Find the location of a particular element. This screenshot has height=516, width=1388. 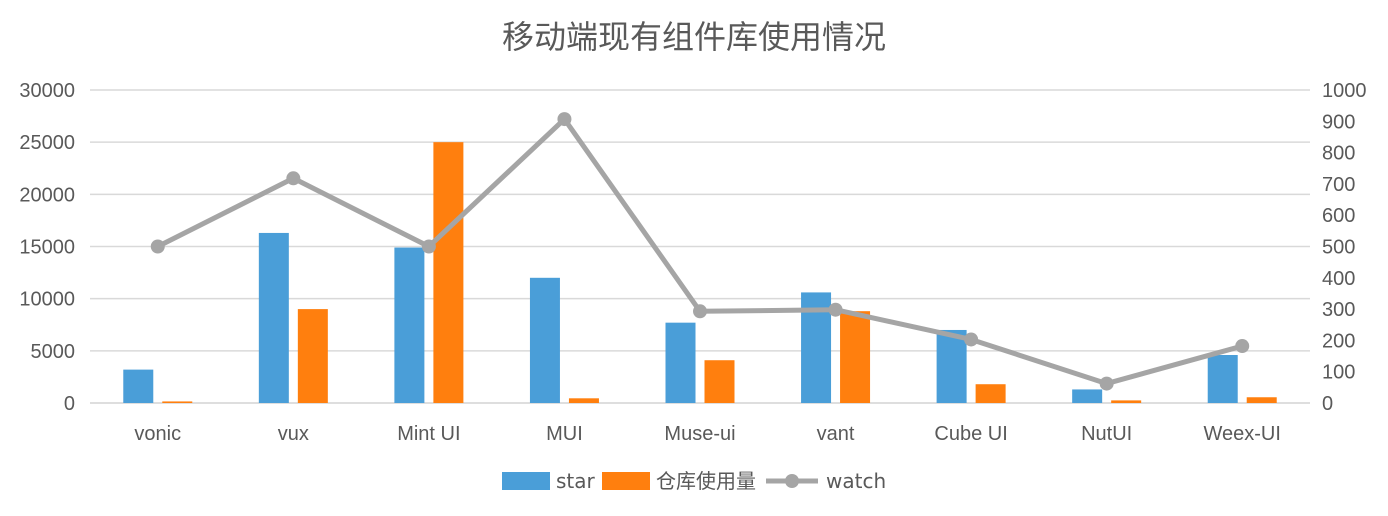

chart-title: 移动端现有组件库使用情况 is located at coordinates (694, 37).